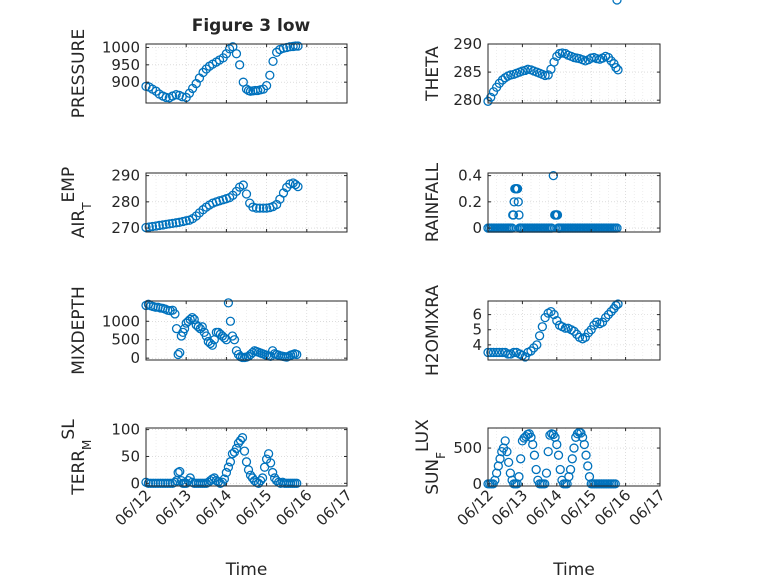  I want to click on y-axis-label: MIXDEPTH, so click(79, 330).